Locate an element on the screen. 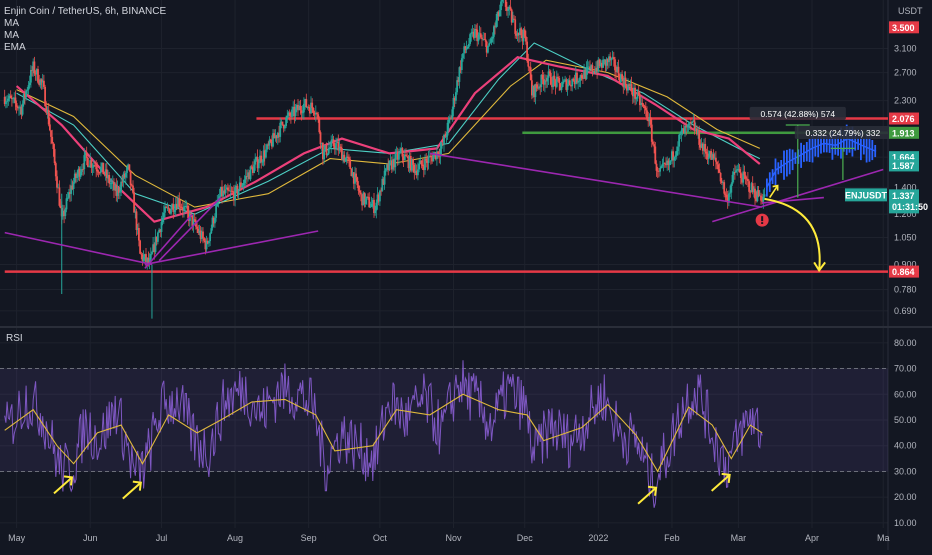  rsi-tick-label: 40.00 is located at coordinates (905, 446).